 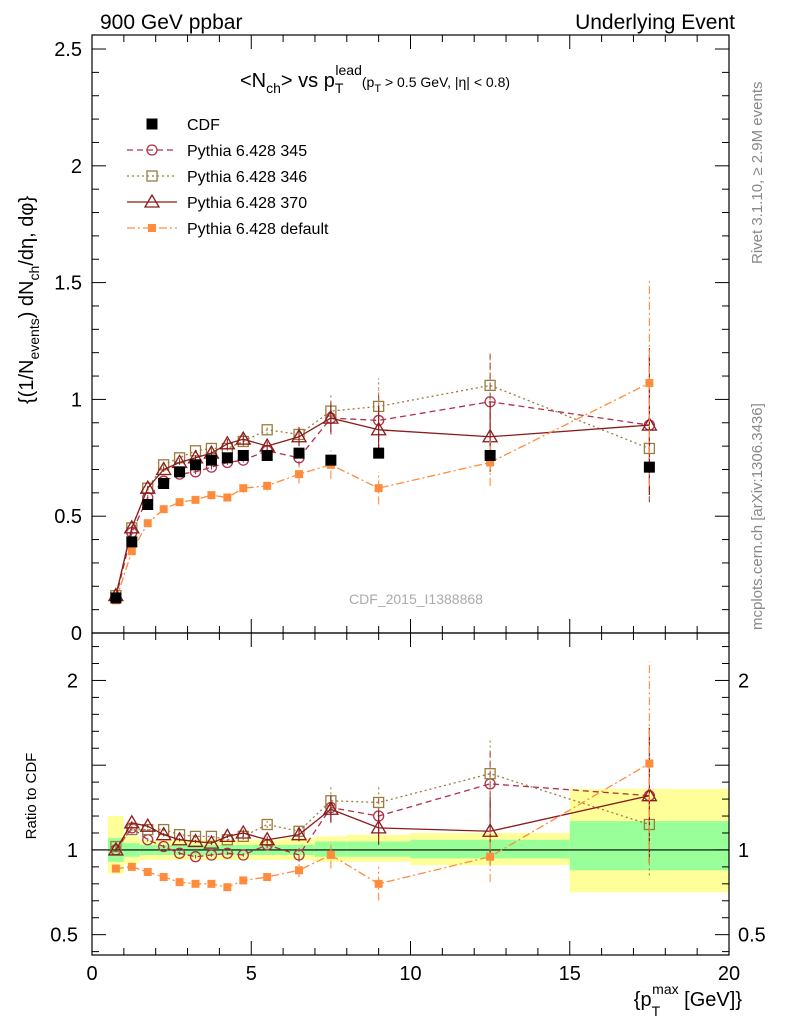 I want to click on legend-item: CDF, so click(x=183, y=125).